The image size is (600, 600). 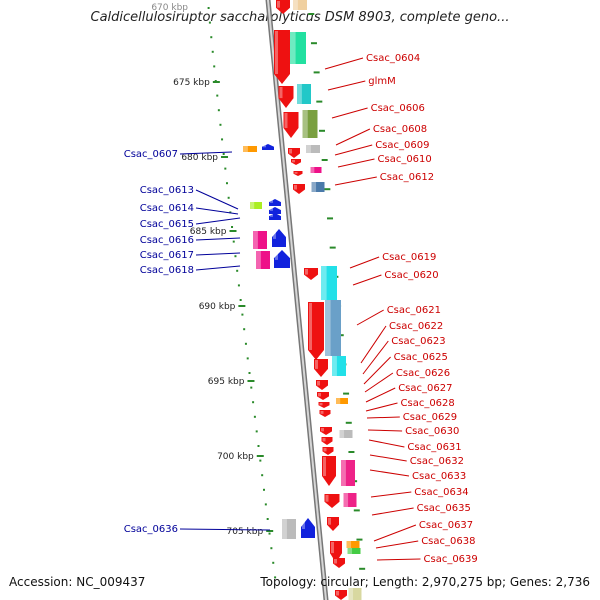 What do you see at coordinates (245, 532) in the screenshot?
I see `tick-label: 705 kbp` at bounding box center [245, 532].